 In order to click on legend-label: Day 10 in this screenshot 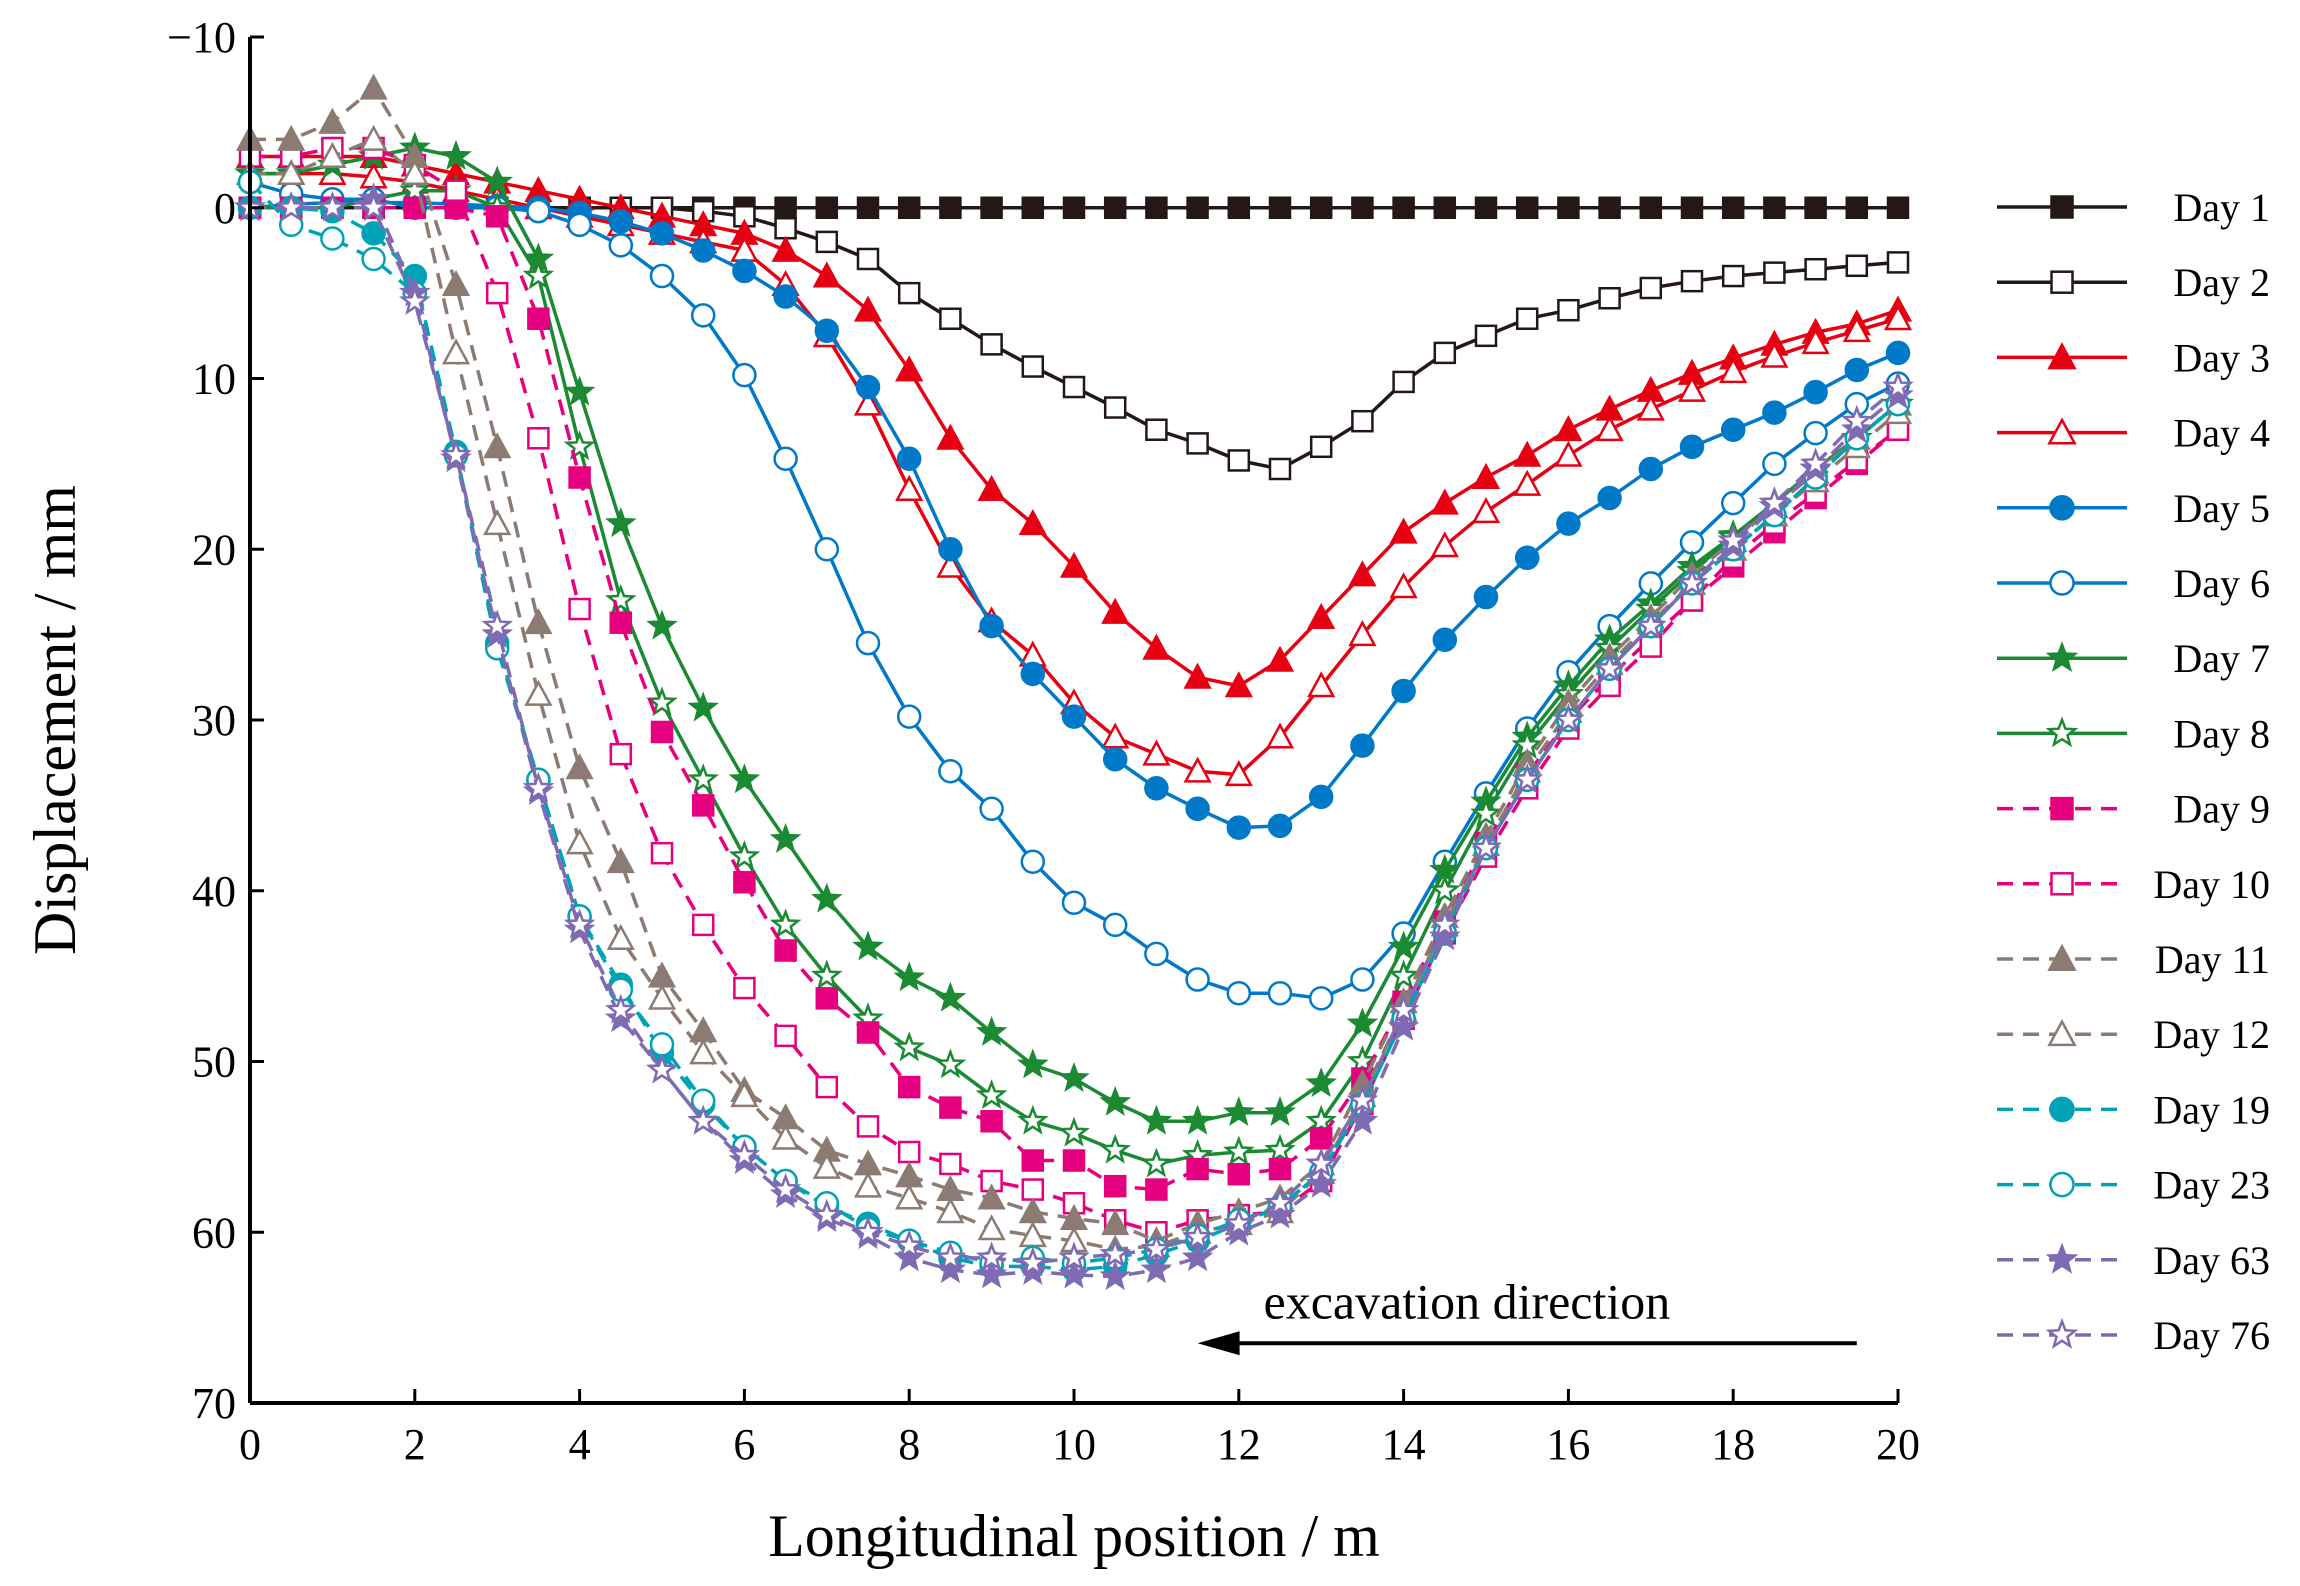, I will do `click(2211, 884)`.